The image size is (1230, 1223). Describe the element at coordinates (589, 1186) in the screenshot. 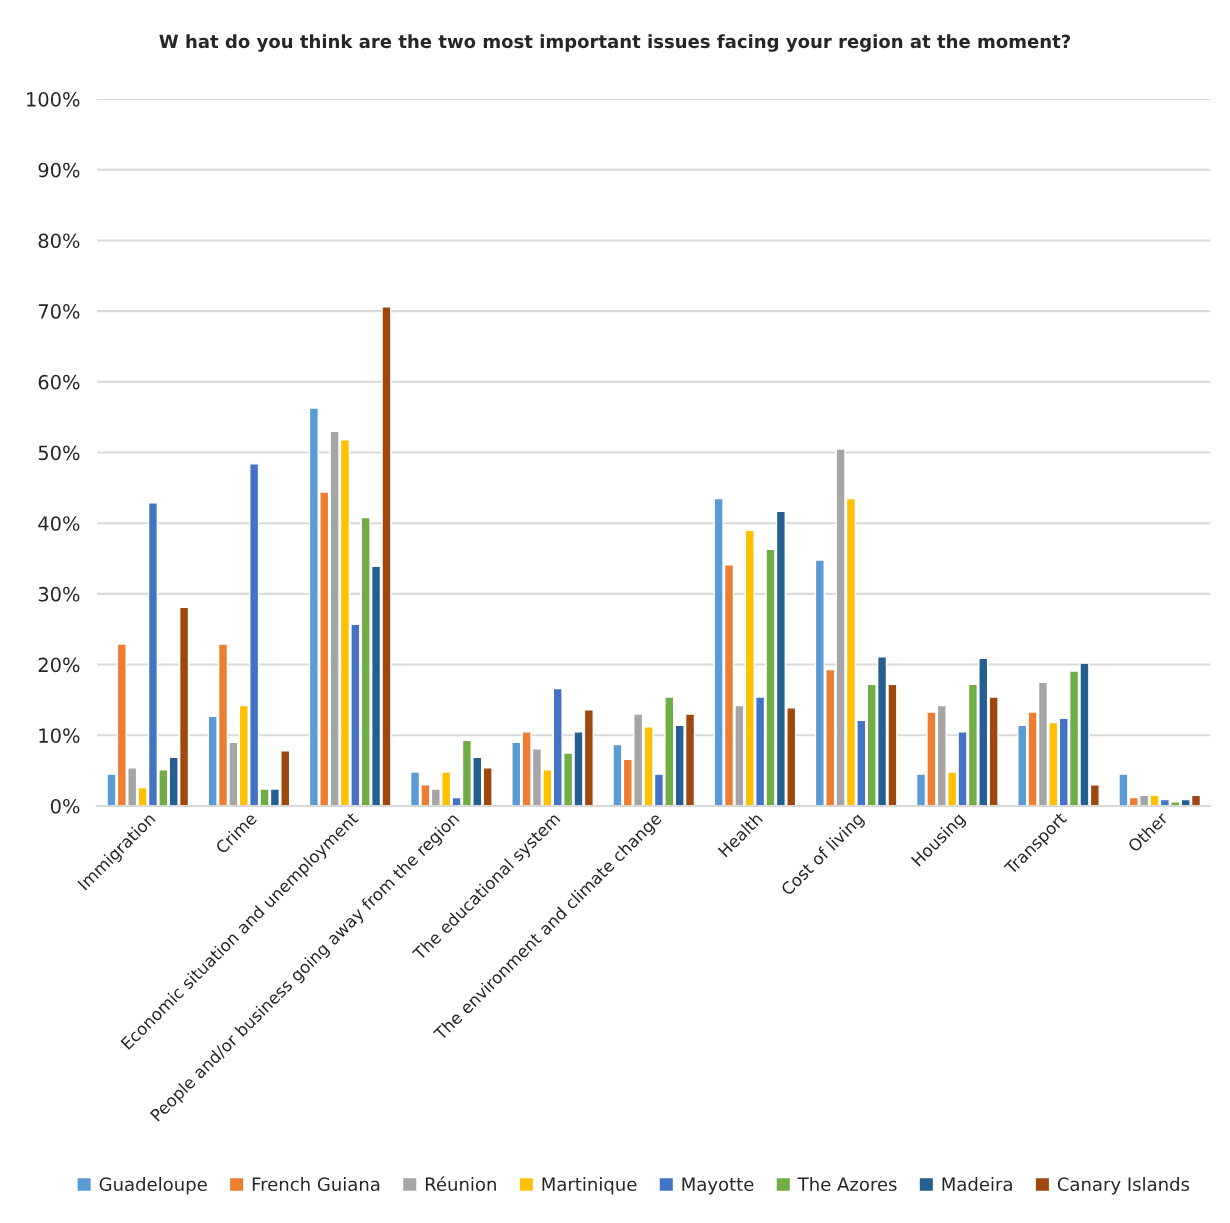

I see `legend-label: Martinique` at that location.